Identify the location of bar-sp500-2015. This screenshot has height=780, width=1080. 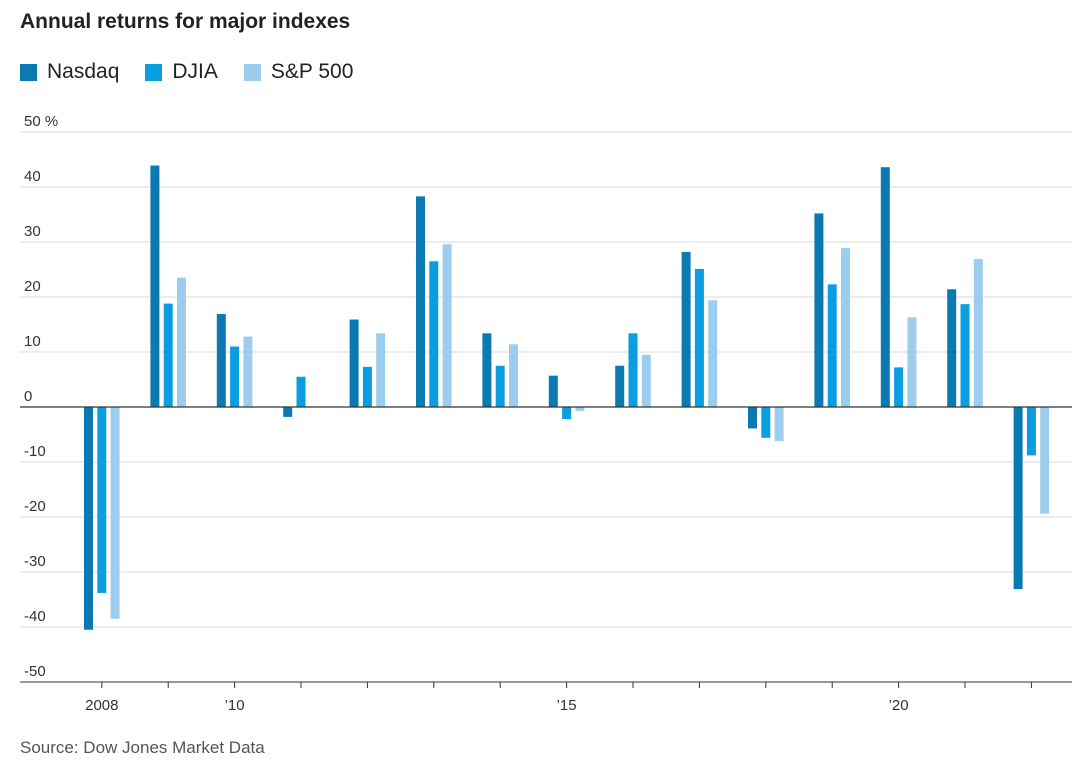
(580, 409).